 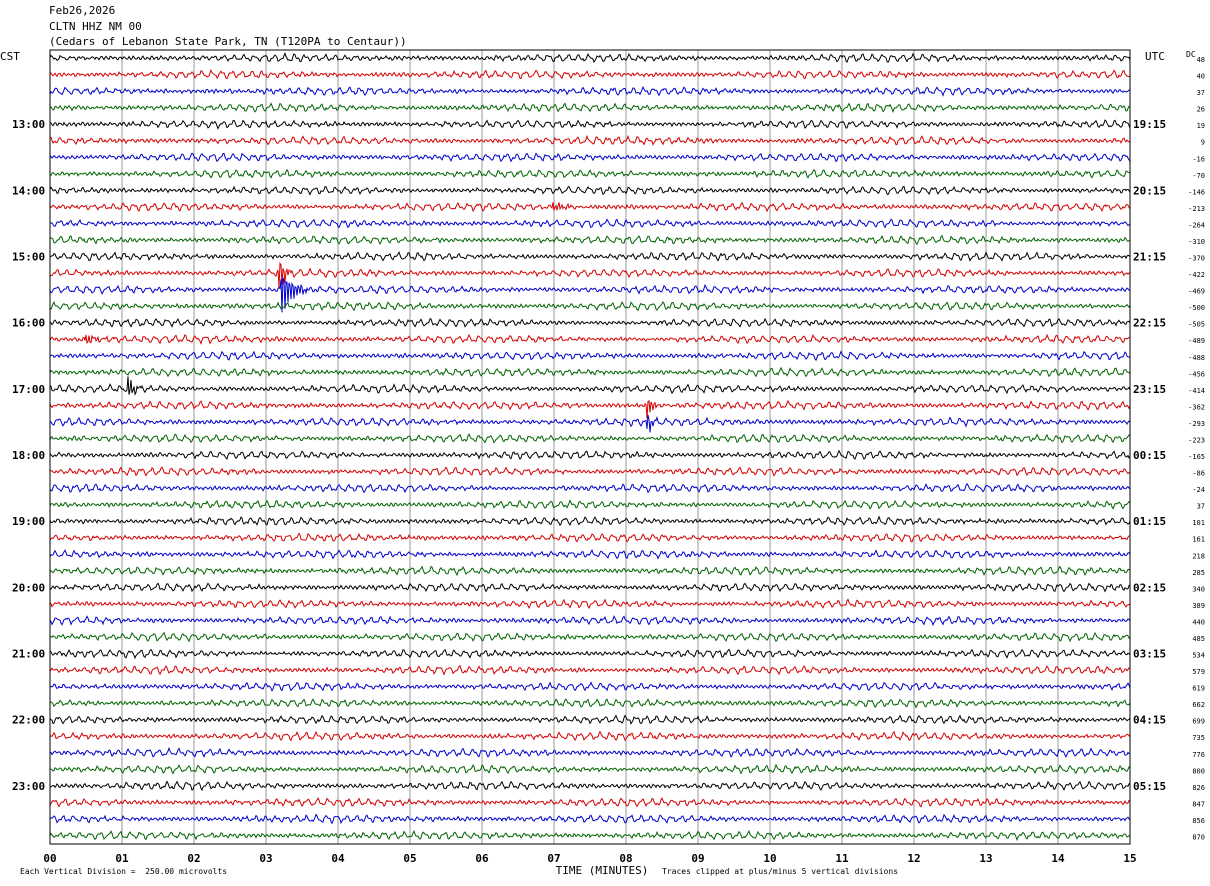 I want to click on left-hour-label: 18:00, so click(x=28, y=455).